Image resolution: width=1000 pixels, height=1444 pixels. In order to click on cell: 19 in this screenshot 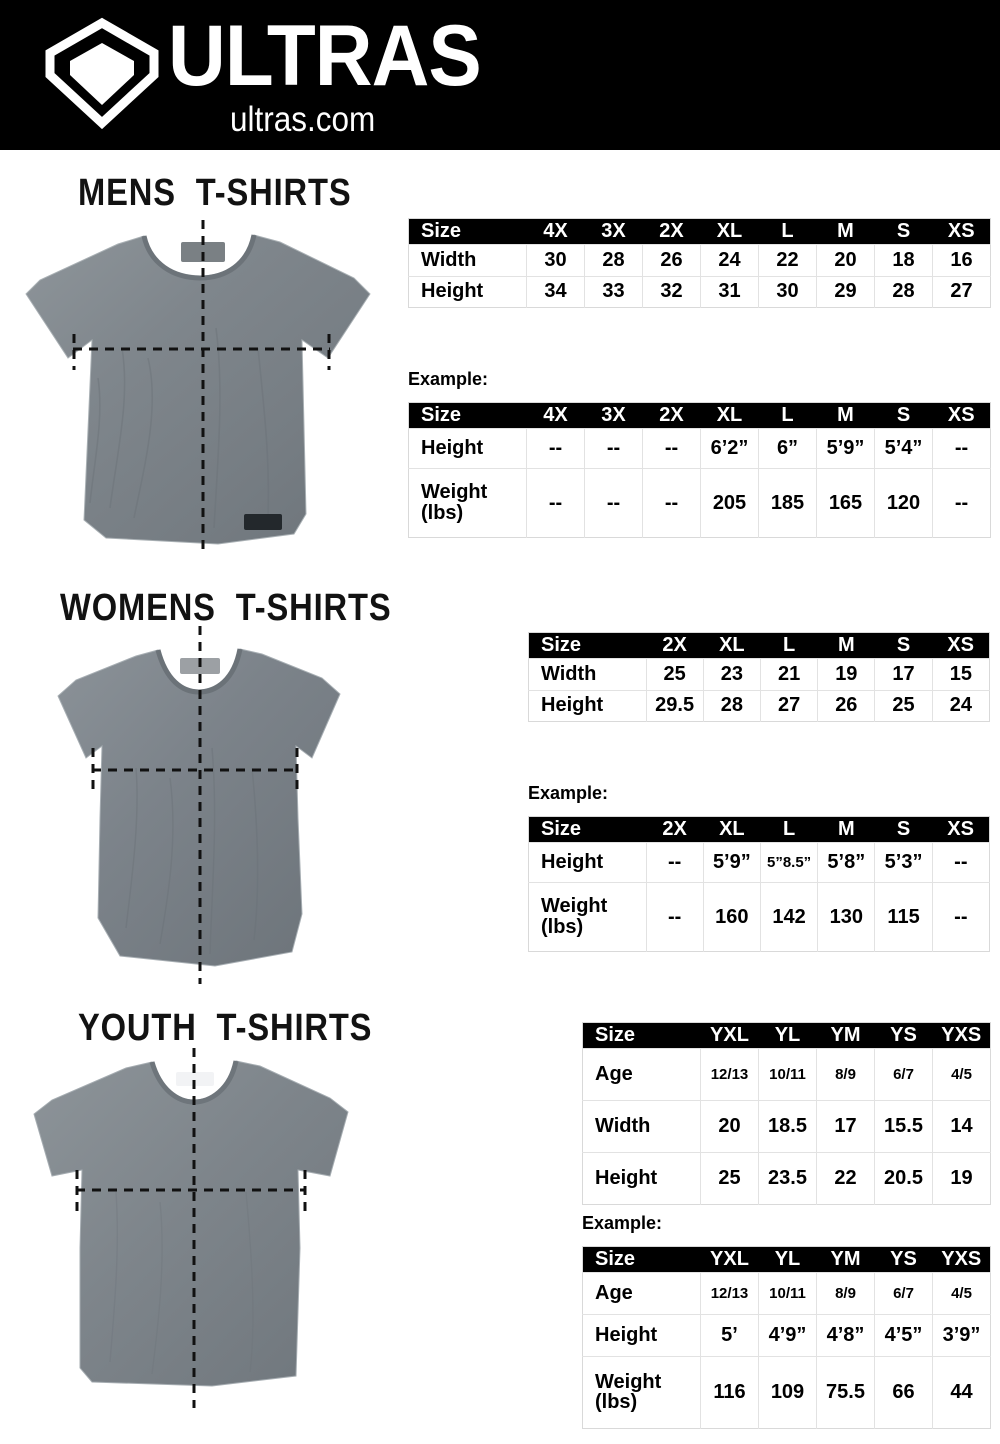, I will do `click(846, 674)`.